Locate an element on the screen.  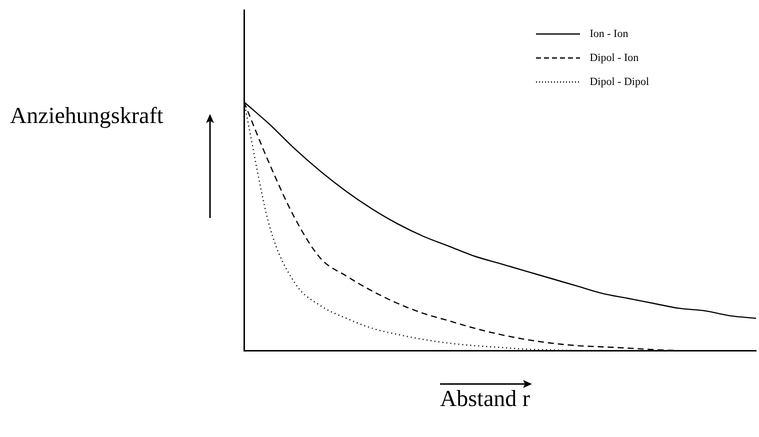
y-axis-title: Anziehungskraft is located at coordinates (87, 116).